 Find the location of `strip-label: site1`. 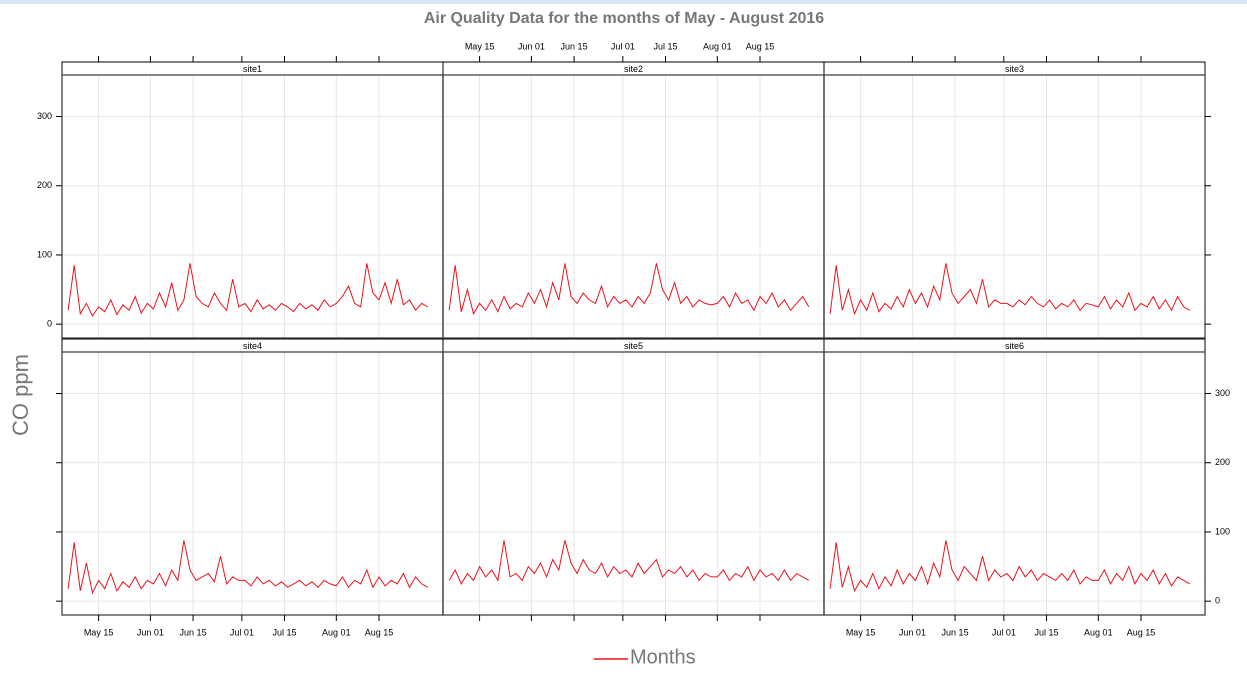

strip-label: site1 is located at coordinates (252, 69).